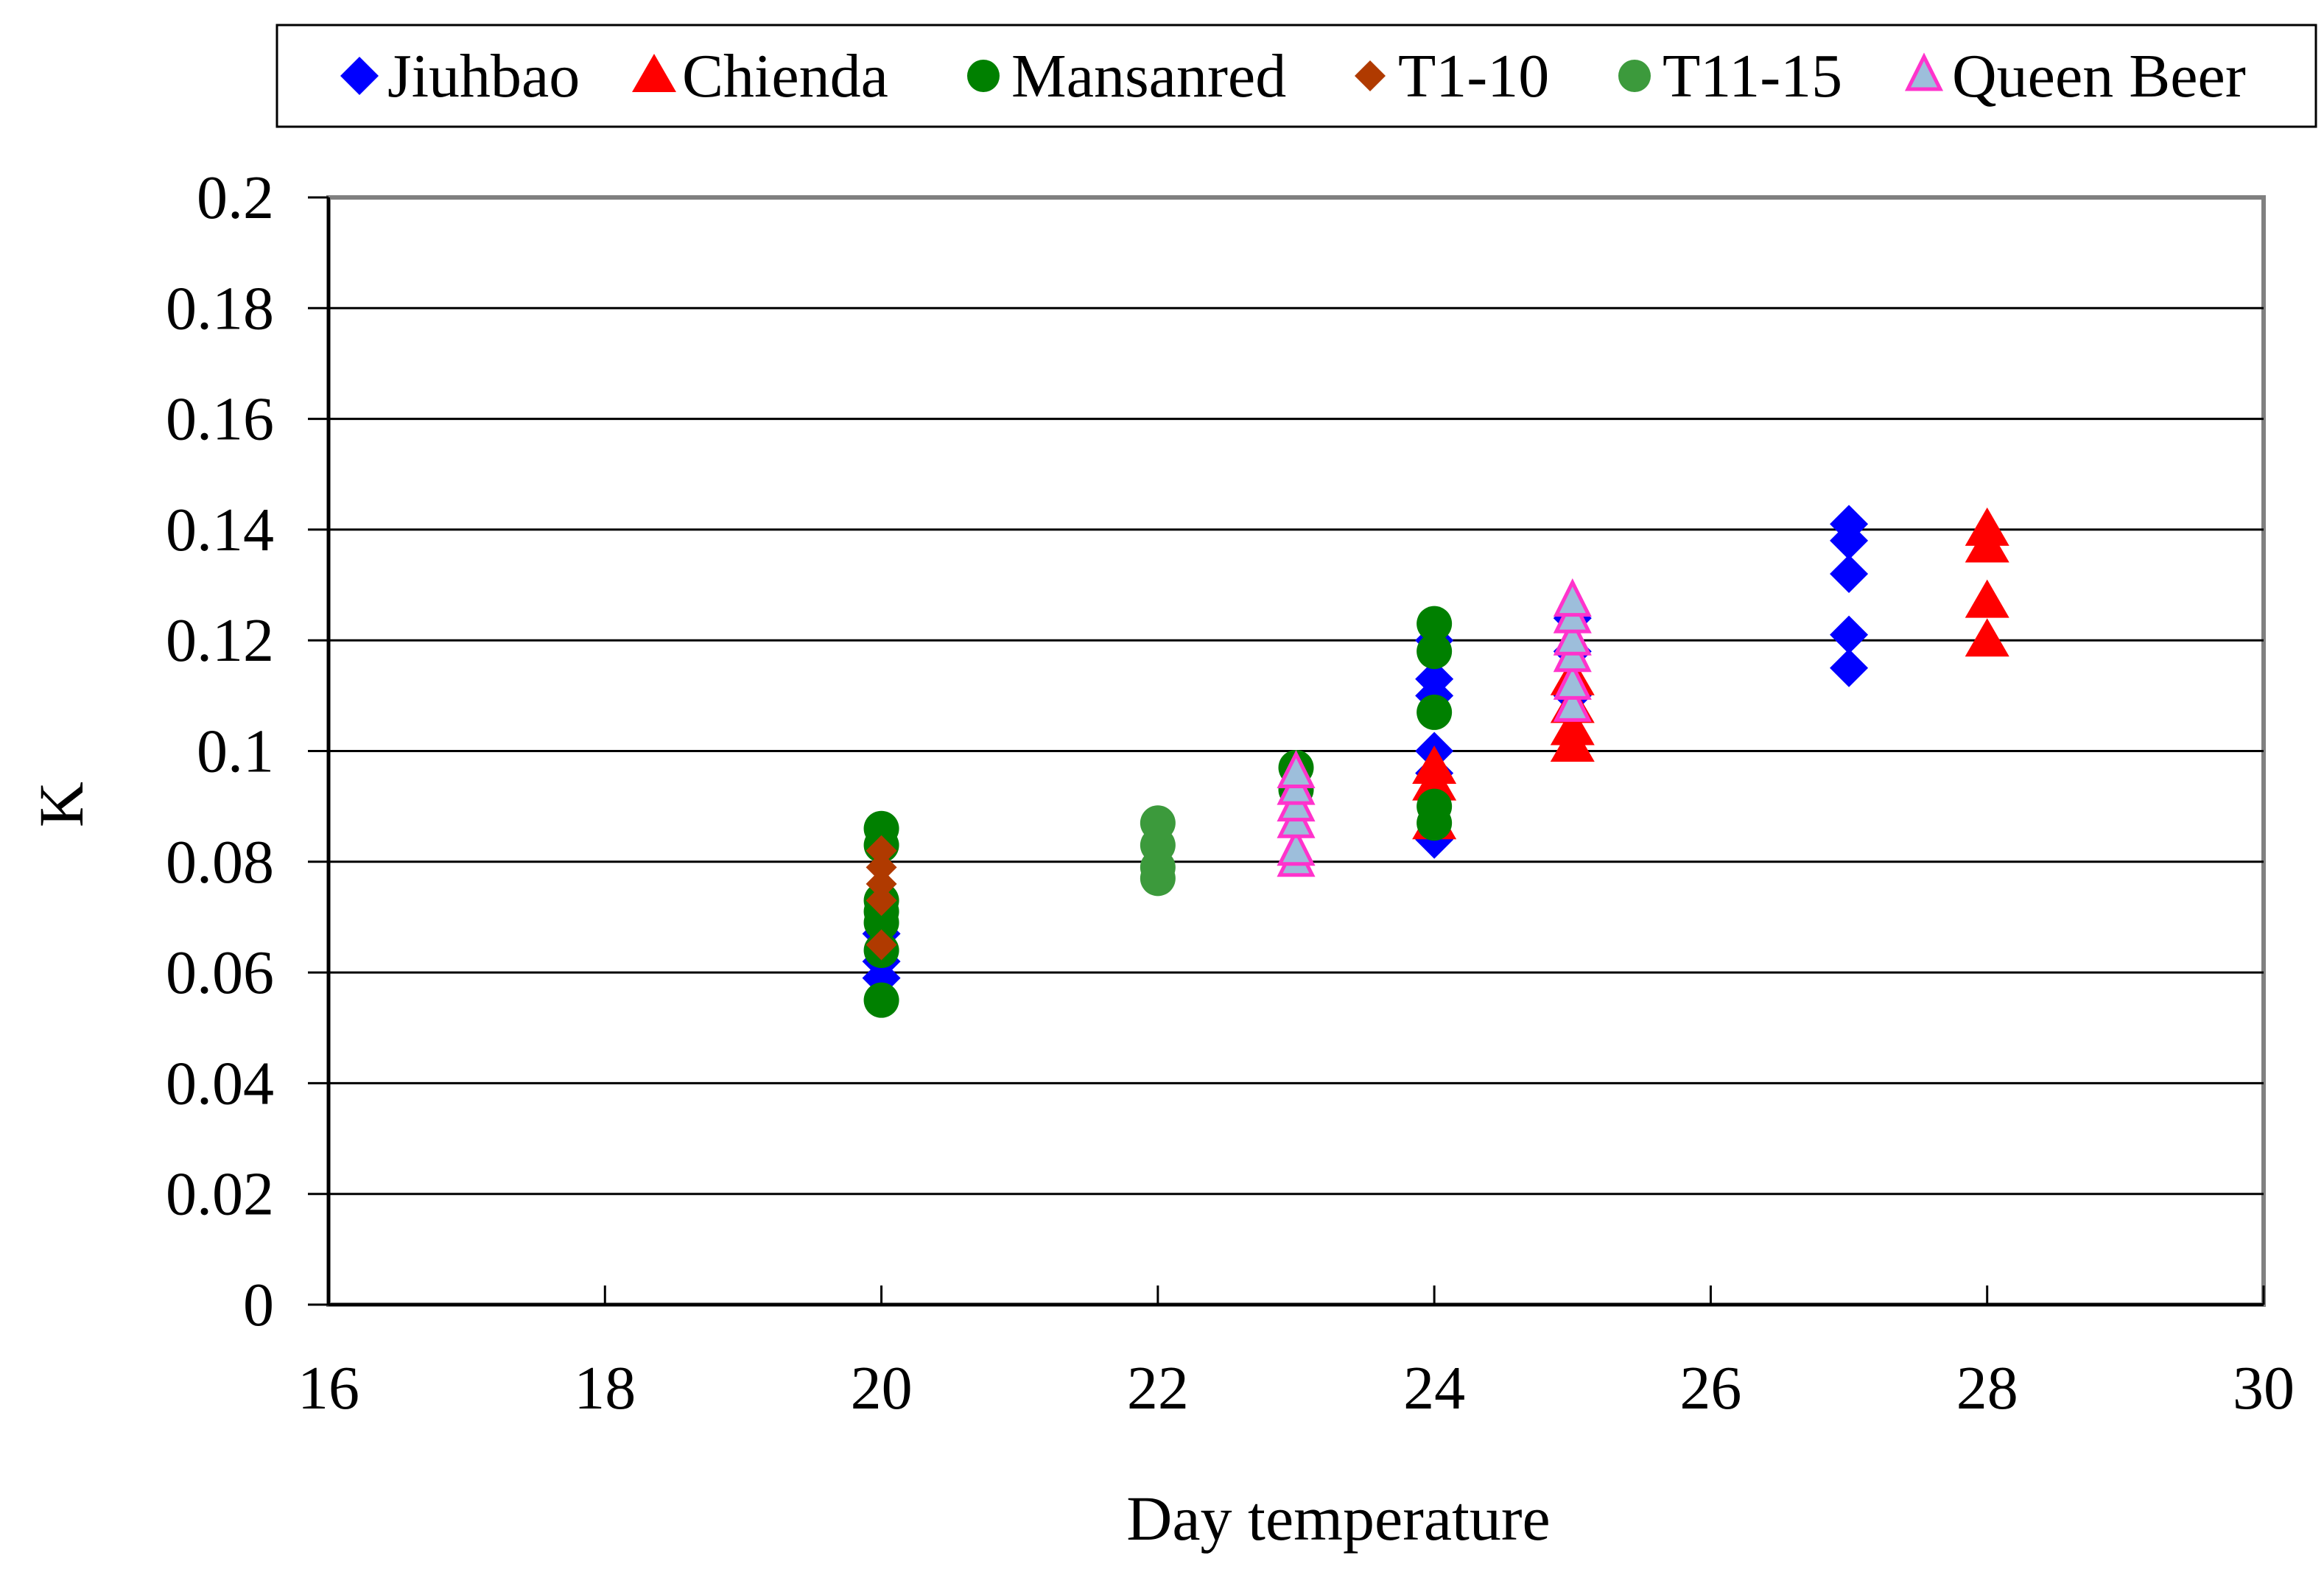  Describe the element at coordinates (220, 420) in the screenshot. I see `y-tick-label: 0.16` at that location.